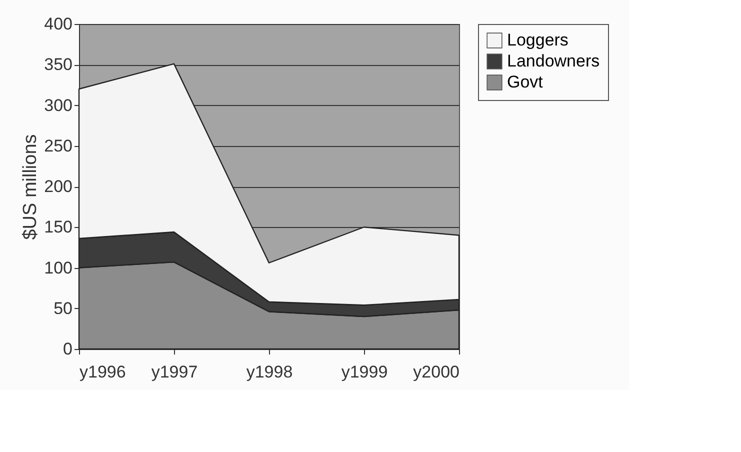 The width and height of the screenshot is (741, 452). I want to click on x-tick-label: y1998, so click(269, 372).